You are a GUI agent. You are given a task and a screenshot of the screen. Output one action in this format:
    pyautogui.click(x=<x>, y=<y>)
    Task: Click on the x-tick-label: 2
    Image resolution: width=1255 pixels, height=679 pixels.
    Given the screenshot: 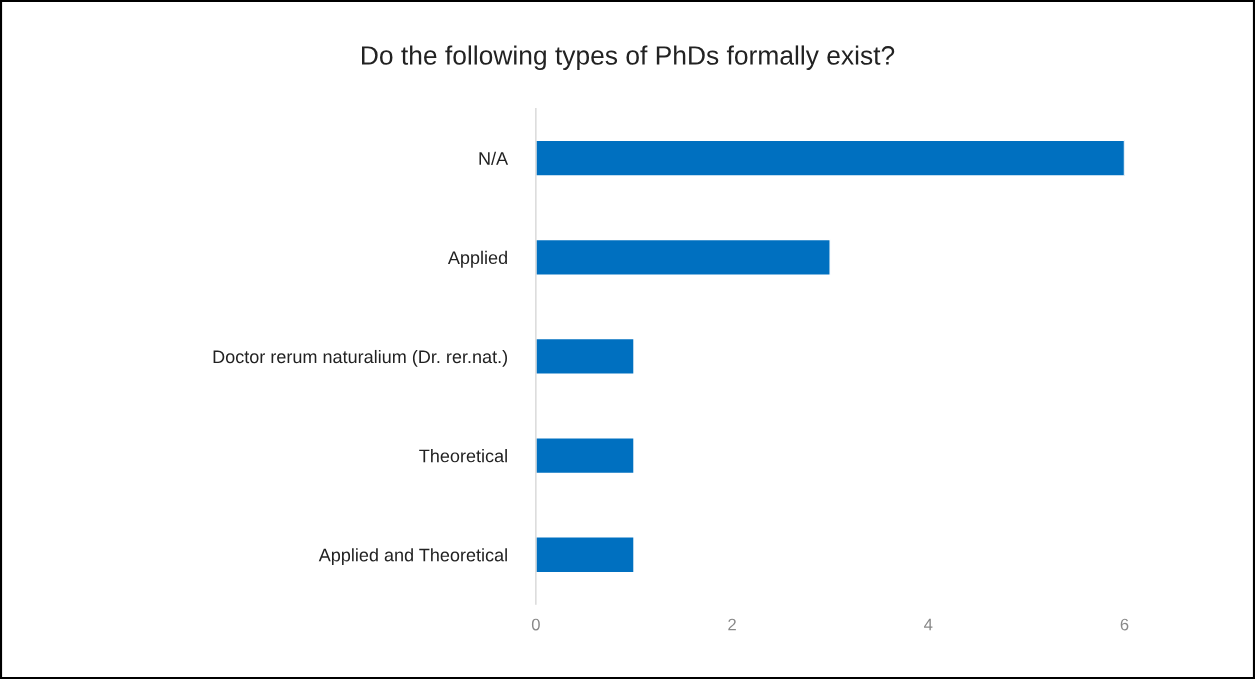 What is the action you would take?
    pyautogui.click(x=732, y=624)
    